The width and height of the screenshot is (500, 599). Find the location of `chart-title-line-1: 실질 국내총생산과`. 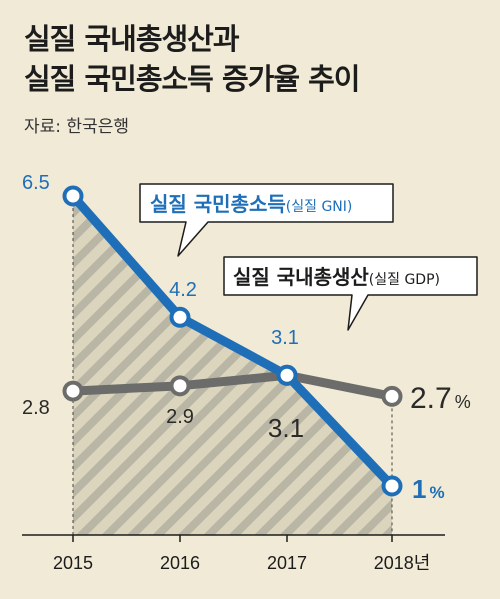

chart-title-line-1: 실질 국내총생산과 is located at coordinates (132, 39).